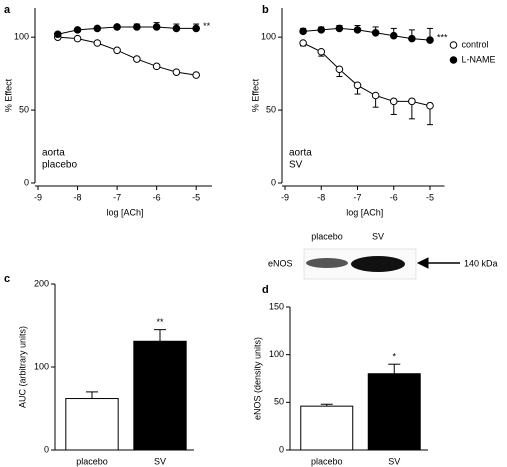 Image resolution: width=507 pixels, height=467 pixels. What do you see at coordinates (265, 290) in the screenshot?
I see `panel-label: d` at bounding box center [265, 290].